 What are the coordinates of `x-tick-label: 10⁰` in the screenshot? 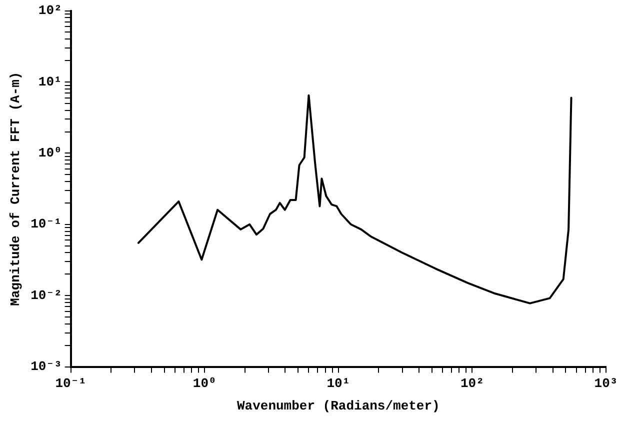 It's located at (204, 383).